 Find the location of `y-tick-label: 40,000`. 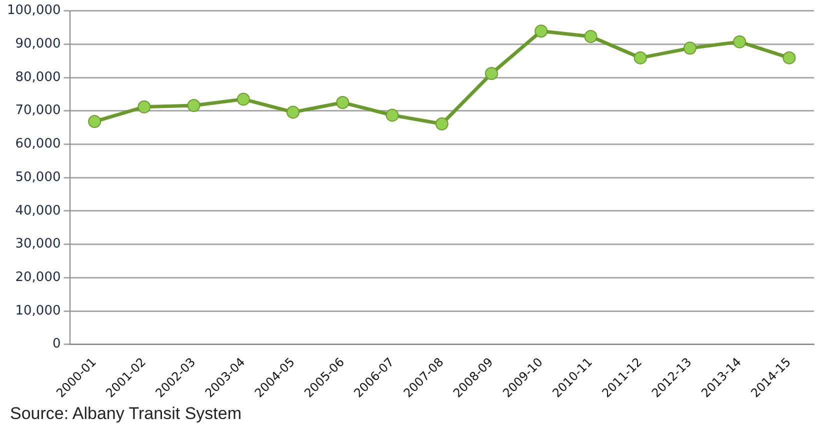

y-tick-label: 40,000 is located at coordinates (38, 210).